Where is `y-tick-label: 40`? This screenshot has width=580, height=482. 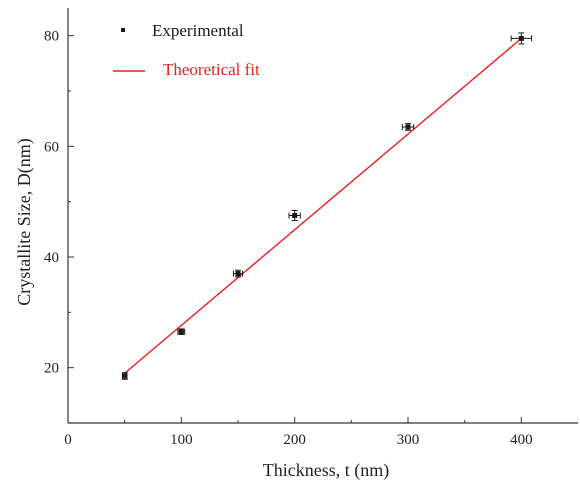
y-tick-label: 40 is located at coordinates (51, 258).